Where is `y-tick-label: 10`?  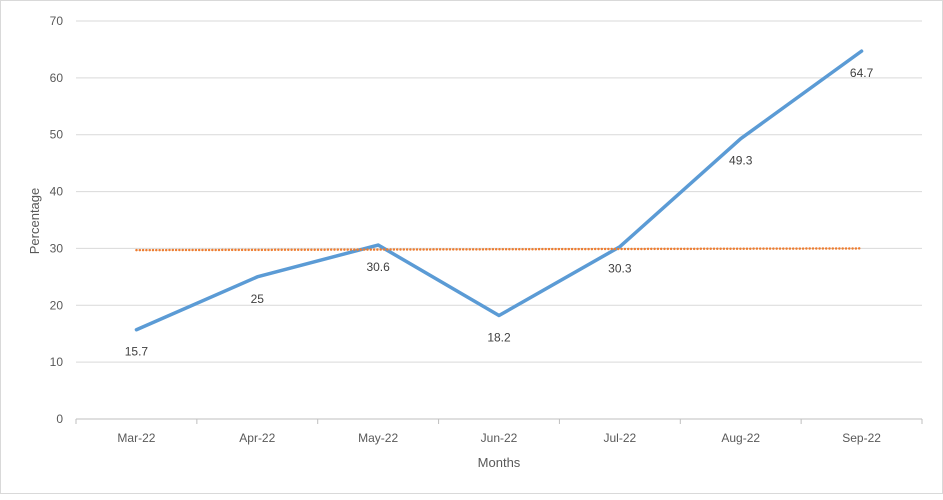 y-tick-label: 10 is located at coordinates (57, 362).